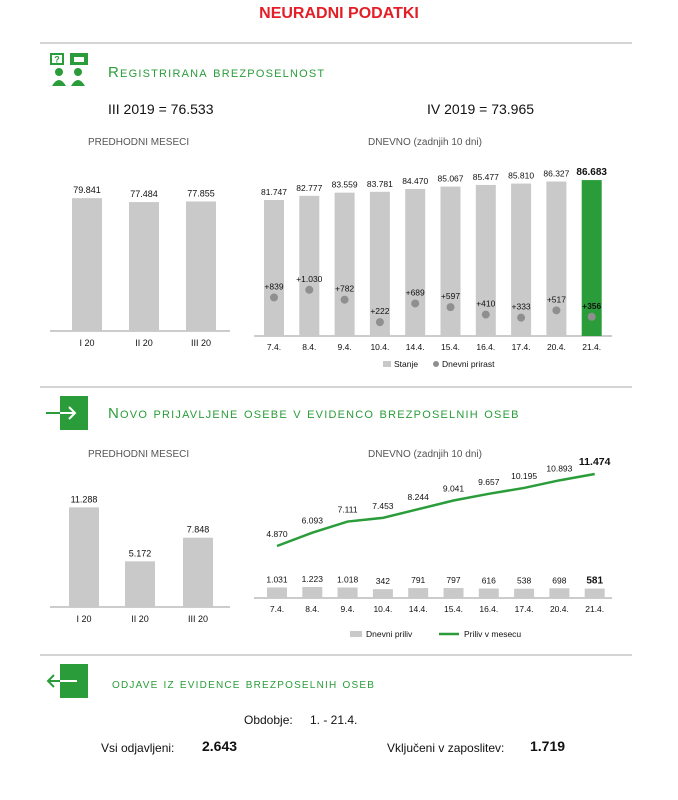  I want to click on bar-value-label: 86.327, so click(556, 174).